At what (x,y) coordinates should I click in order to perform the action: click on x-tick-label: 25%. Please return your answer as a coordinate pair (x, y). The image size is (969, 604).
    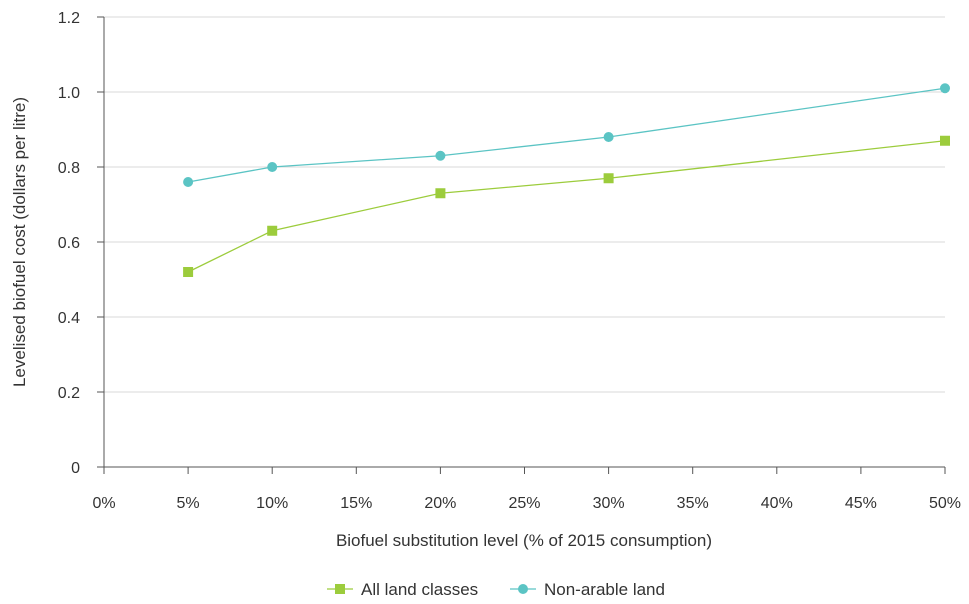
    Looking at the image, I should click on (524, 503).